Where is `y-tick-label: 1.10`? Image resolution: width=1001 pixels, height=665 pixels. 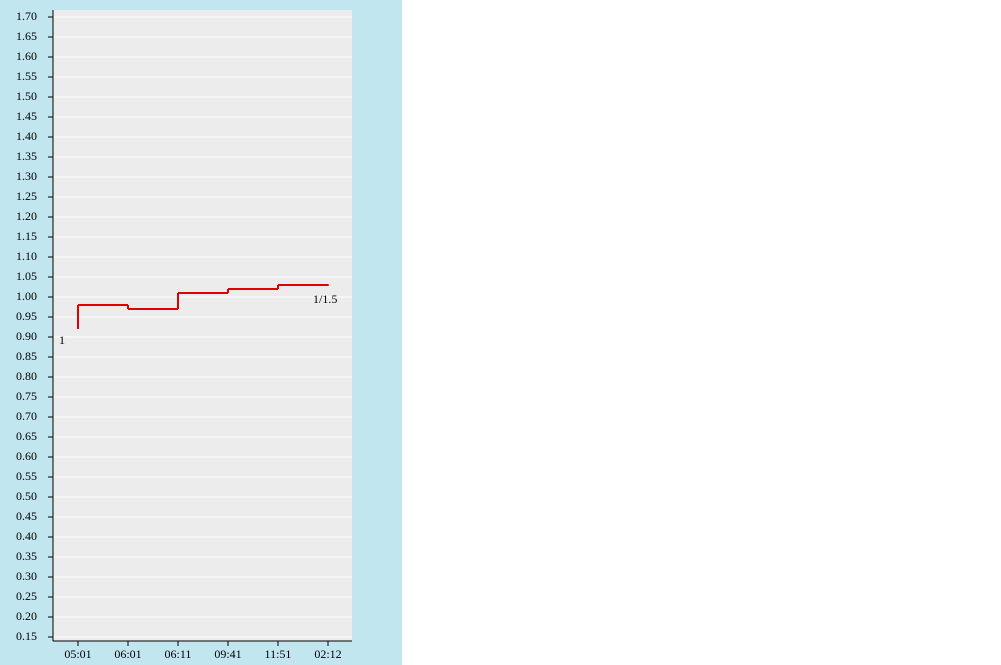 y-tick-label: 1.10 is located at coordinates (26, 256).